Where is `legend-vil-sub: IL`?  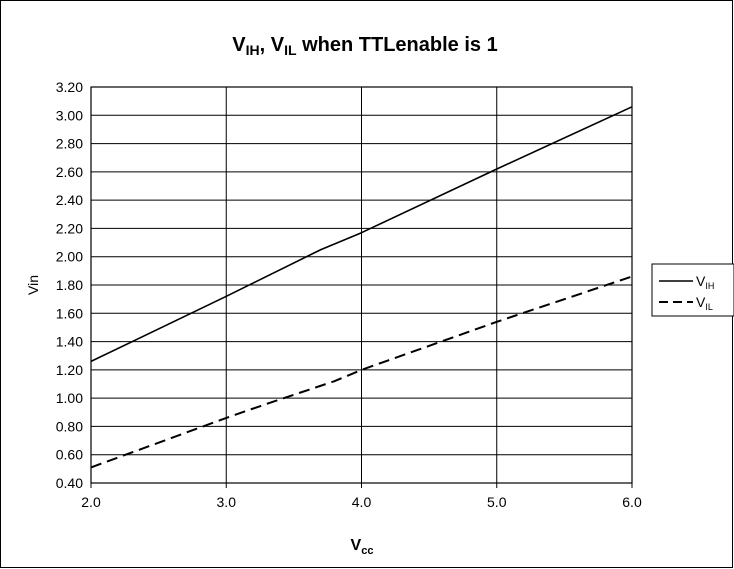 legend-vil-sub: IL is located at coordinates (709, 307).